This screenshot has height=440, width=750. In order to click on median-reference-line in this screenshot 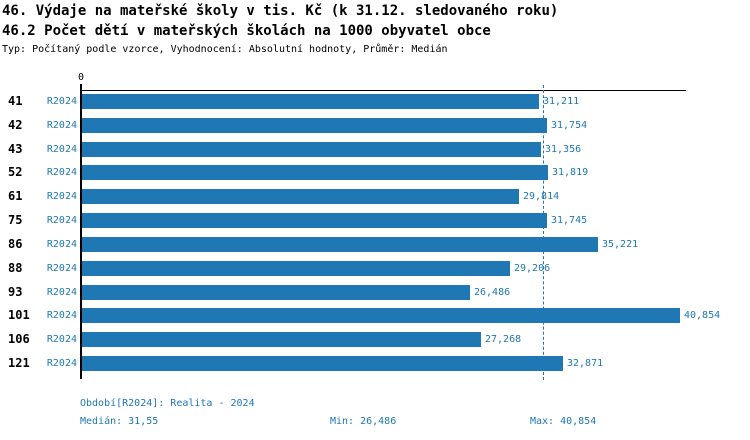, I will do `click(543, 232)`.